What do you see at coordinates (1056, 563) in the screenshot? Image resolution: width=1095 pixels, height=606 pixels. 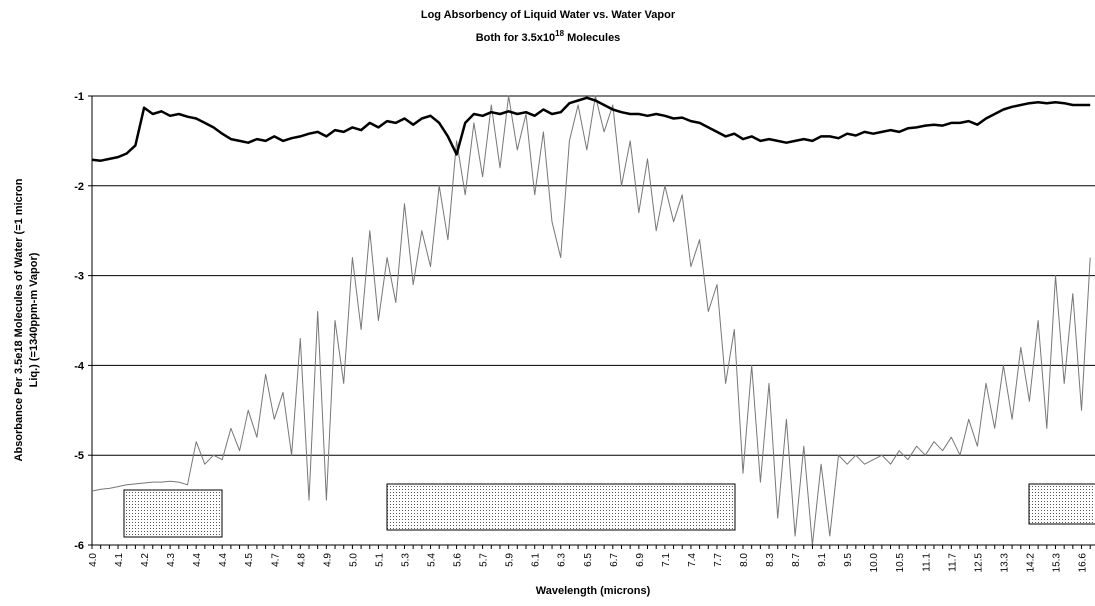 I see `x-tick-label: 15.3` at bounding box center [1056, 563].